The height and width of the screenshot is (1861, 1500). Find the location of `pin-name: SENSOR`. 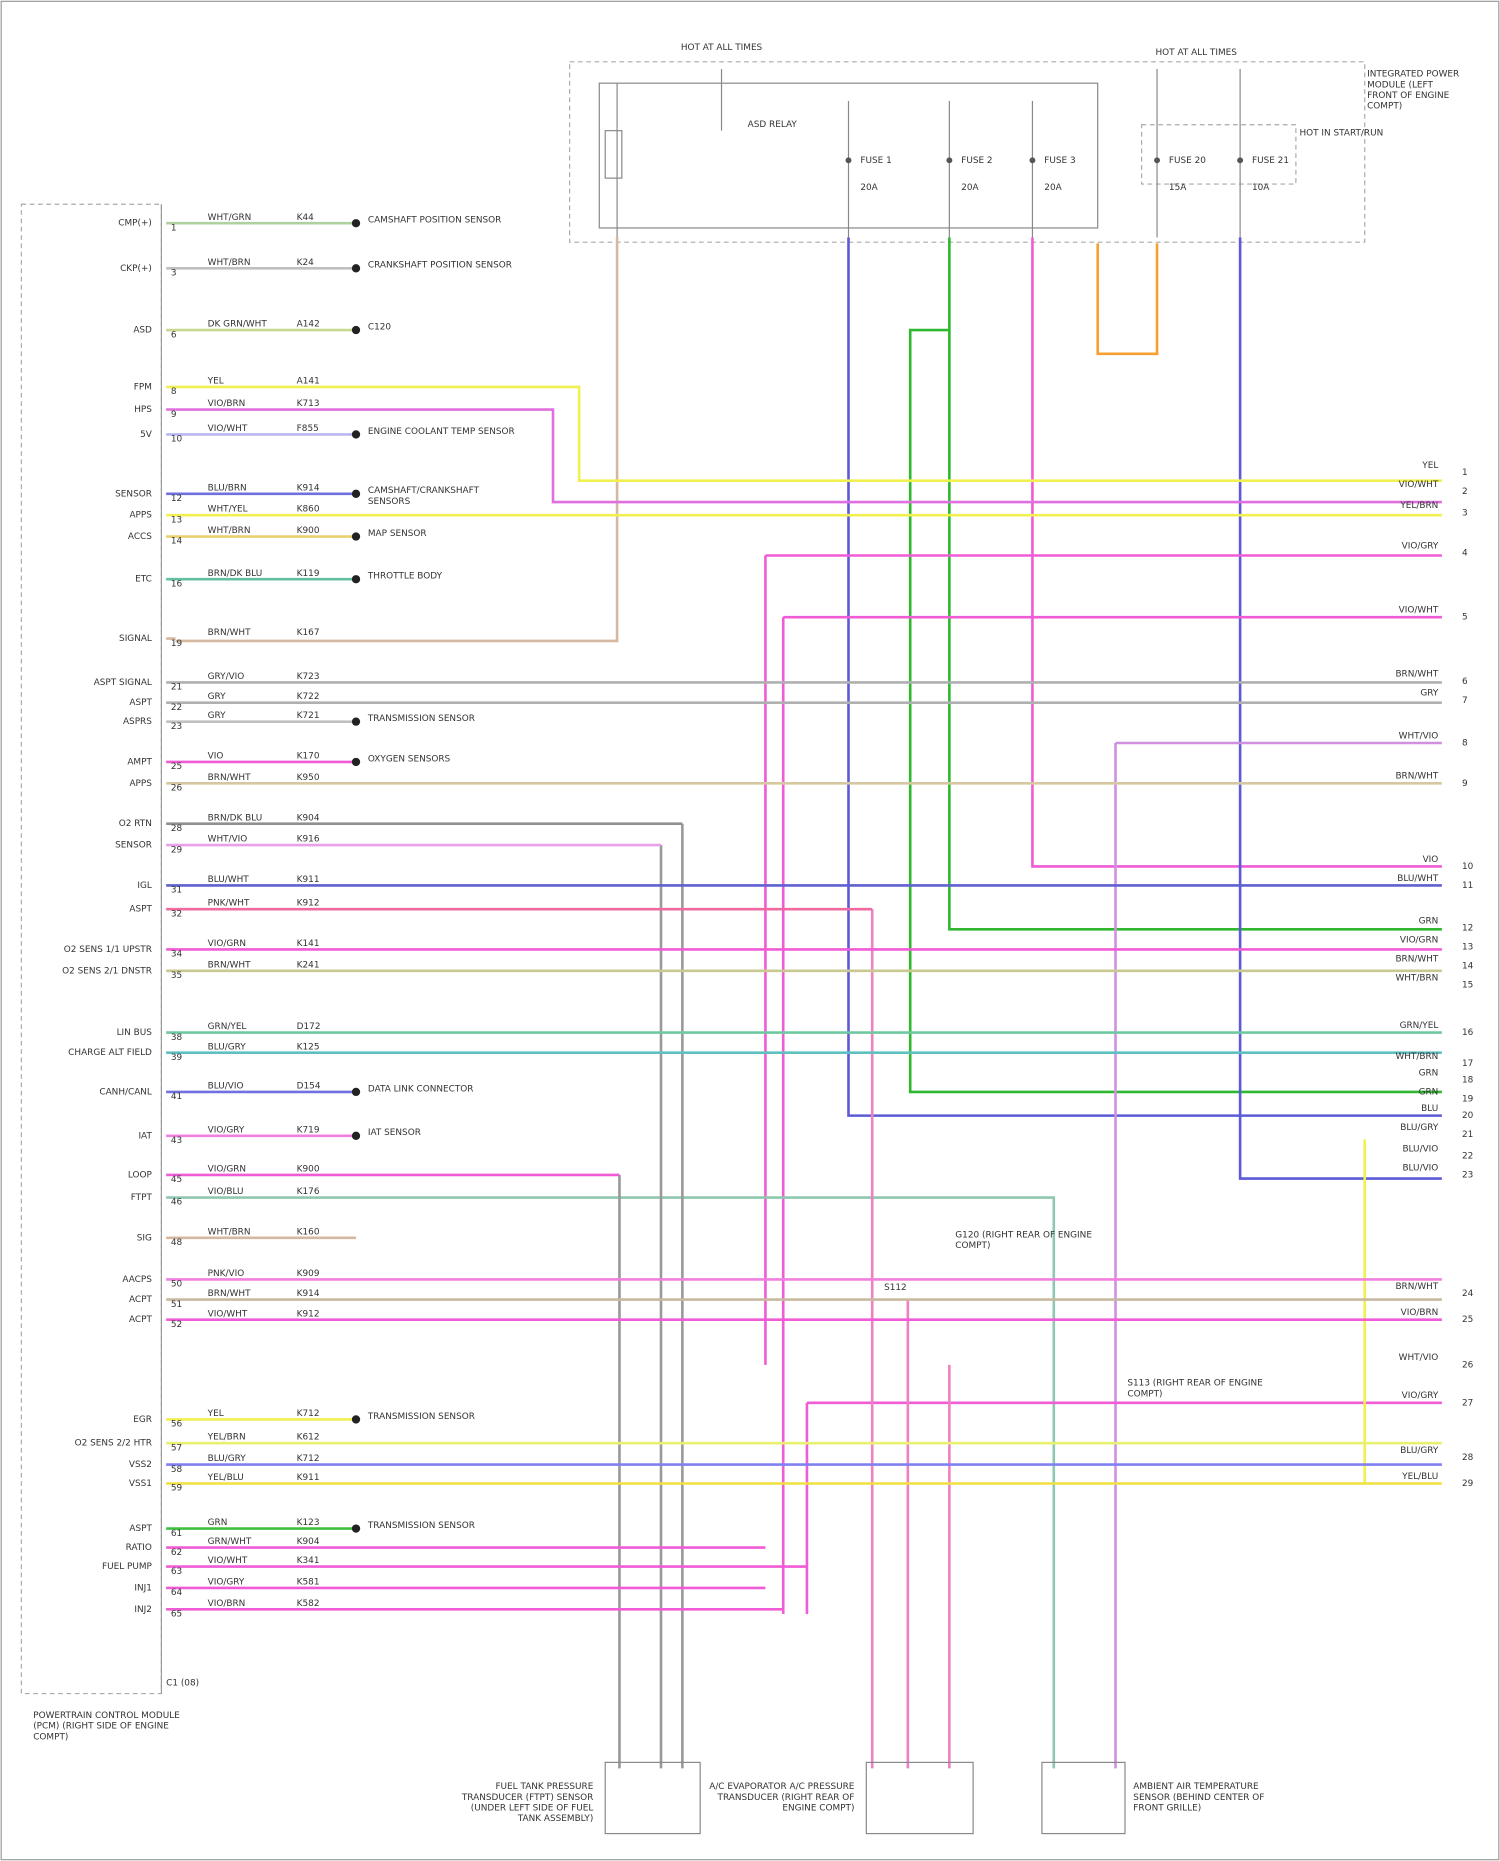

pin-name: SENSOR is located at coordinates (133, 846).